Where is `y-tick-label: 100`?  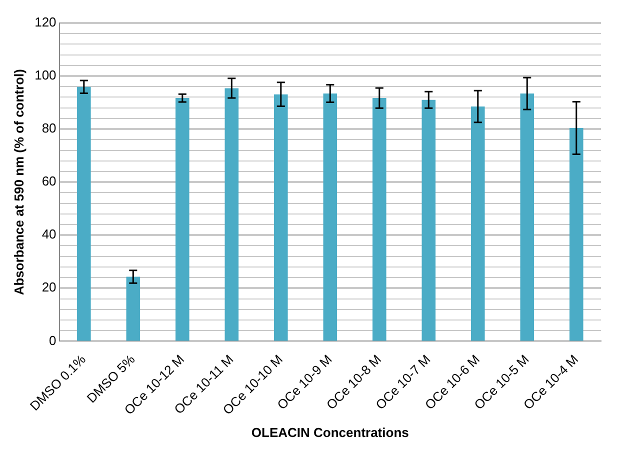
y-tick-label: 100 is located at coordinates (45, 75).